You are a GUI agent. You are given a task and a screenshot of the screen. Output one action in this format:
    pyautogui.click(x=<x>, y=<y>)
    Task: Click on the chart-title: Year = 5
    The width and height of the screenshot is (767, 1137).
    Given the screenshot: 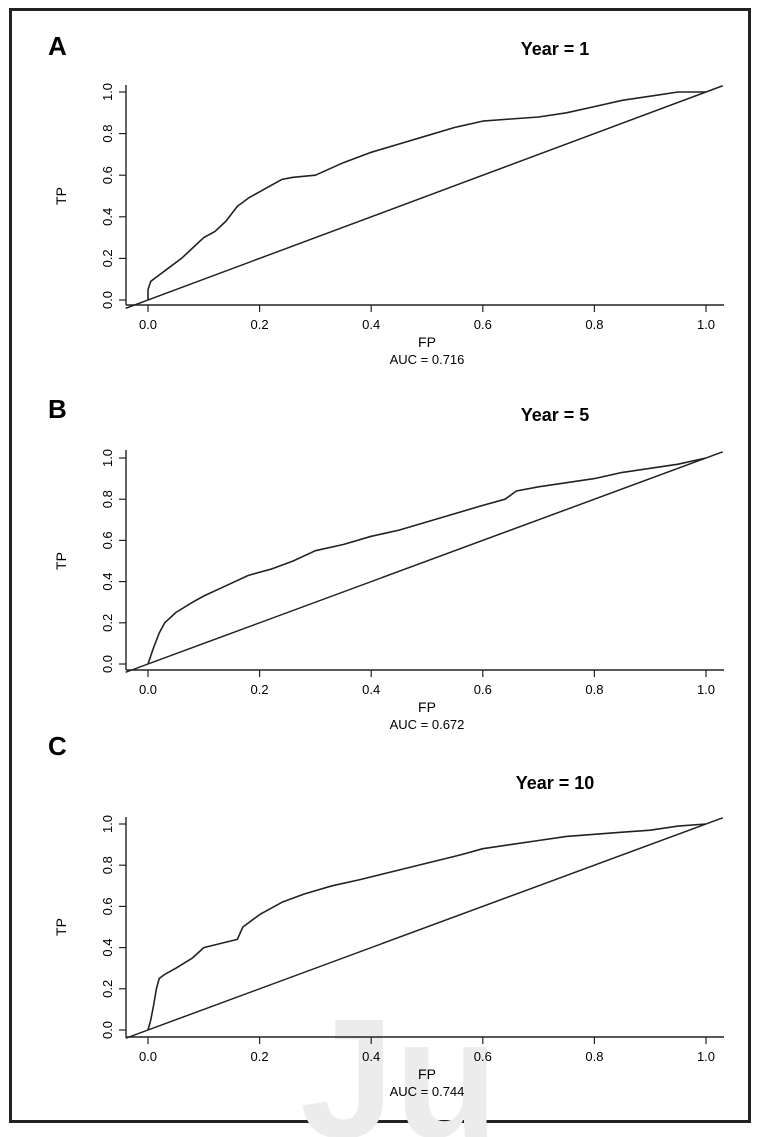 What is the action you would take?
    pyautogui.click(x=555, y=415)
    